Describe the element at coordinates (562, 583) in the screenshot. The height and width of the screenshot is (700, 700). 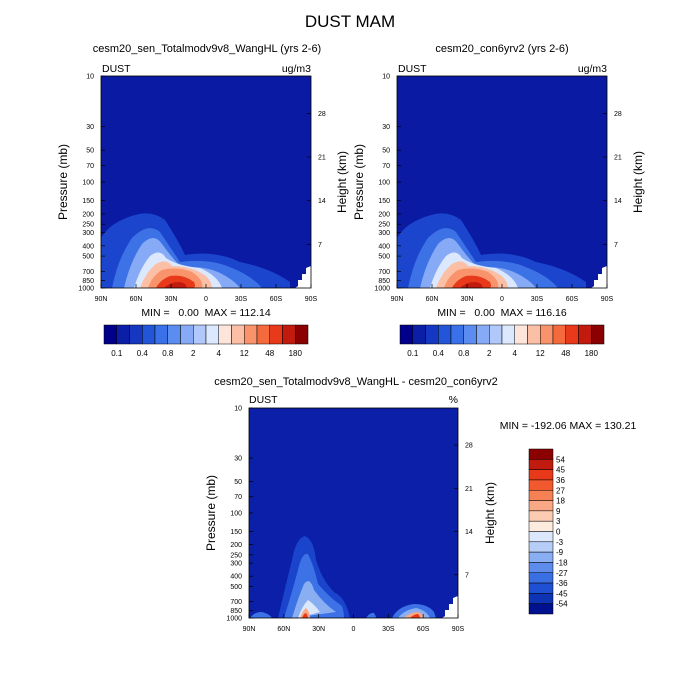
I see `colorbar-diff-label: -36` at that location.